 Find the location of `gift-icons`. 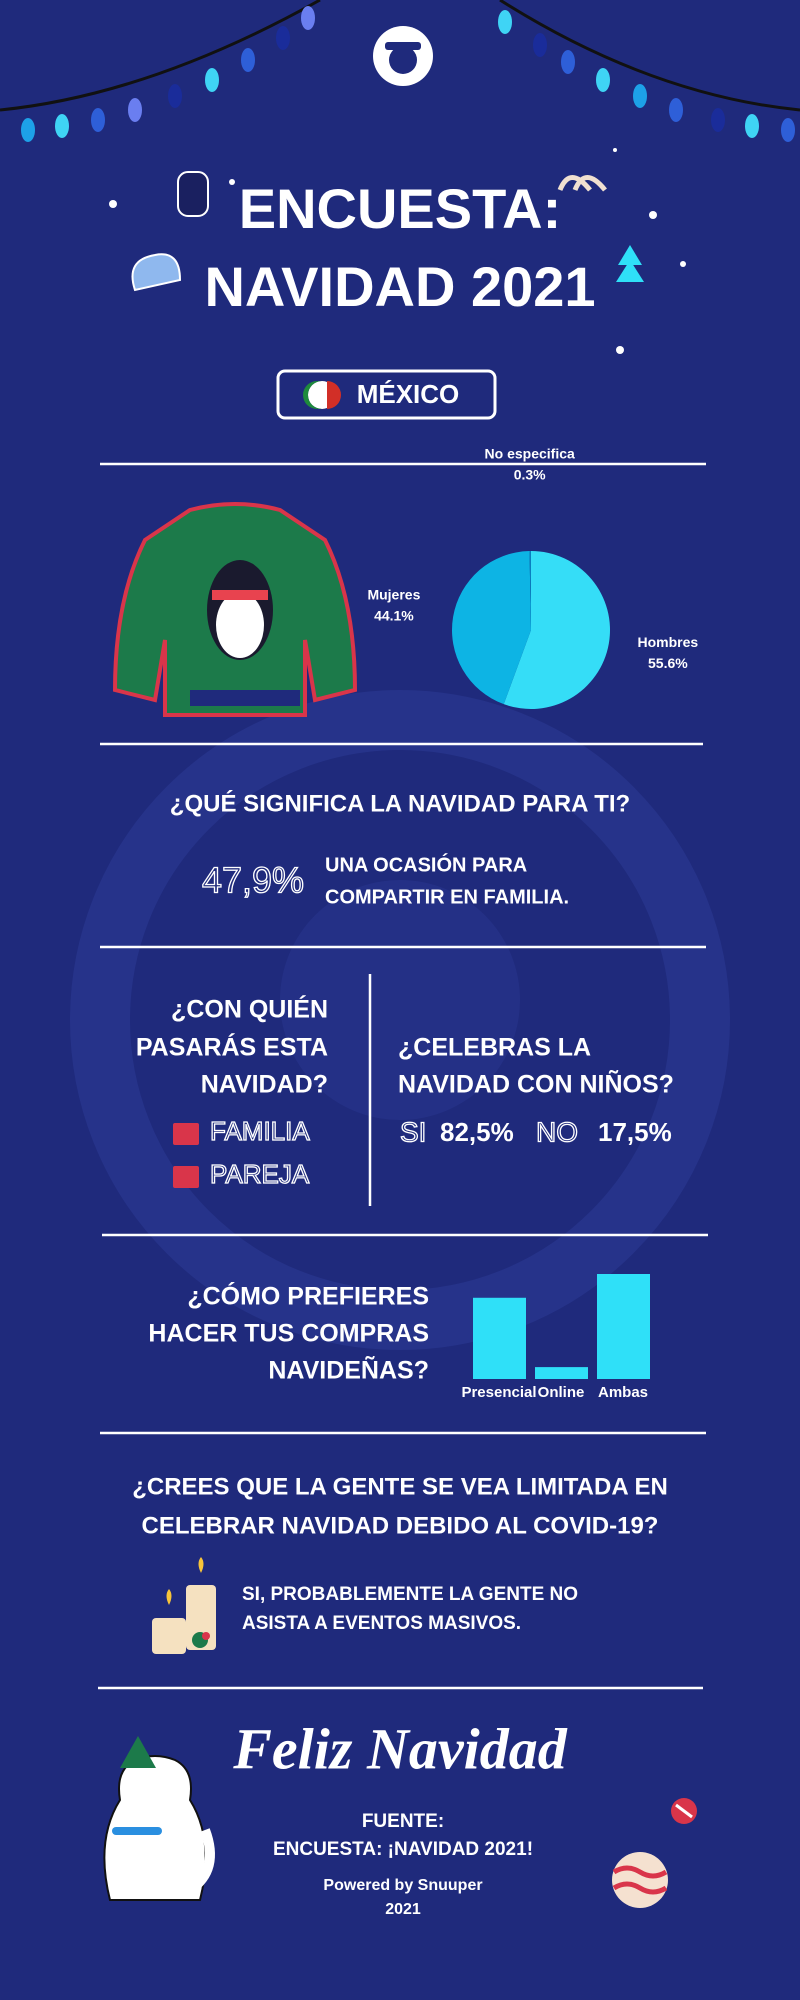

gift-icons is located at coordinates (186, 1155).